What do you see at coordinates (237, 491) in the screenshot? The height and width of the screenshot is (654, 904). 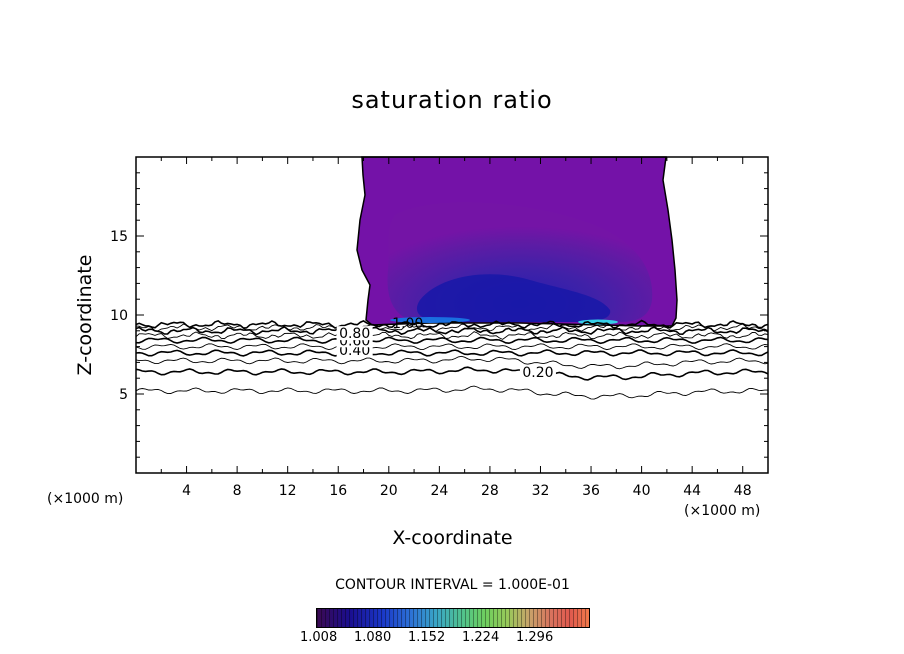 I see `x-tick-label: 8` at bounding box center [237, 491].